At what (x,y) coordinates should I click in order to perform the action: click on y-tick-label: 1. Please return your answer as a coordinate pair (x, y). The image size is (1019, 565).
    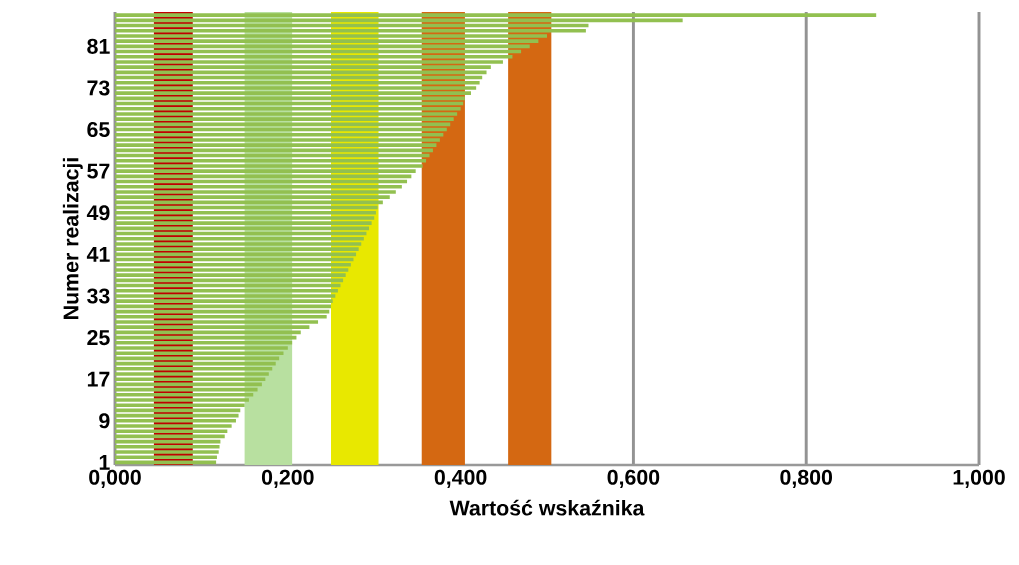
    Looking at the image, I should click on (104, 462).